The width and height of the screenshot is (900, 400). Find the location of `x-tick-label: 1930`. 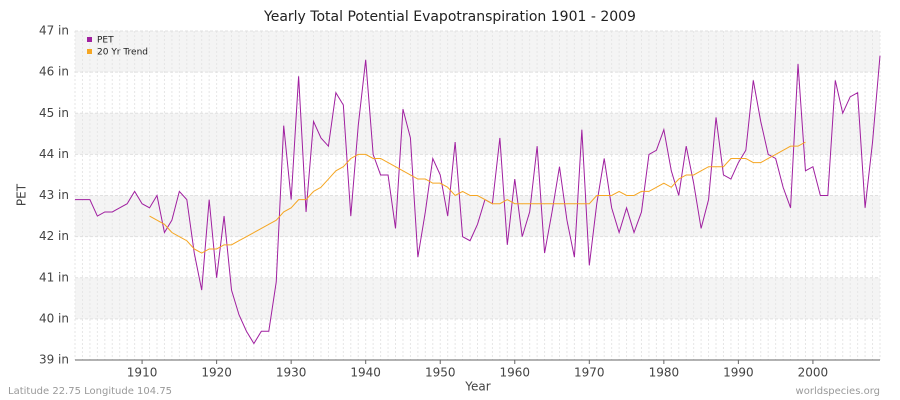

x-tick-label: 1930 is located at coordinates (291, 373).